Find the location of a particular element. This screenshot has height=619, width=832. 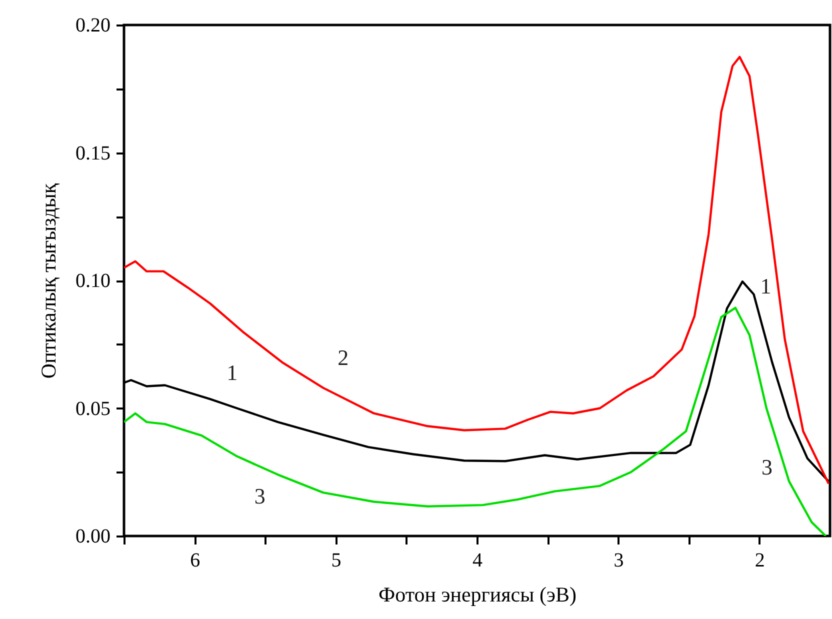

x-axis-title: Фотон энергиясы (эВ) is located at coordinates (477, 594).